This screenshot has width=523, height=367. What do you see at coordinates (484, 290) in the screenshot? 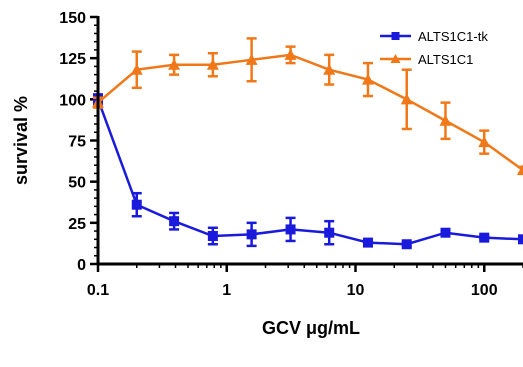
I see `x-tick-label: 100` at bounding box center [484, 290].